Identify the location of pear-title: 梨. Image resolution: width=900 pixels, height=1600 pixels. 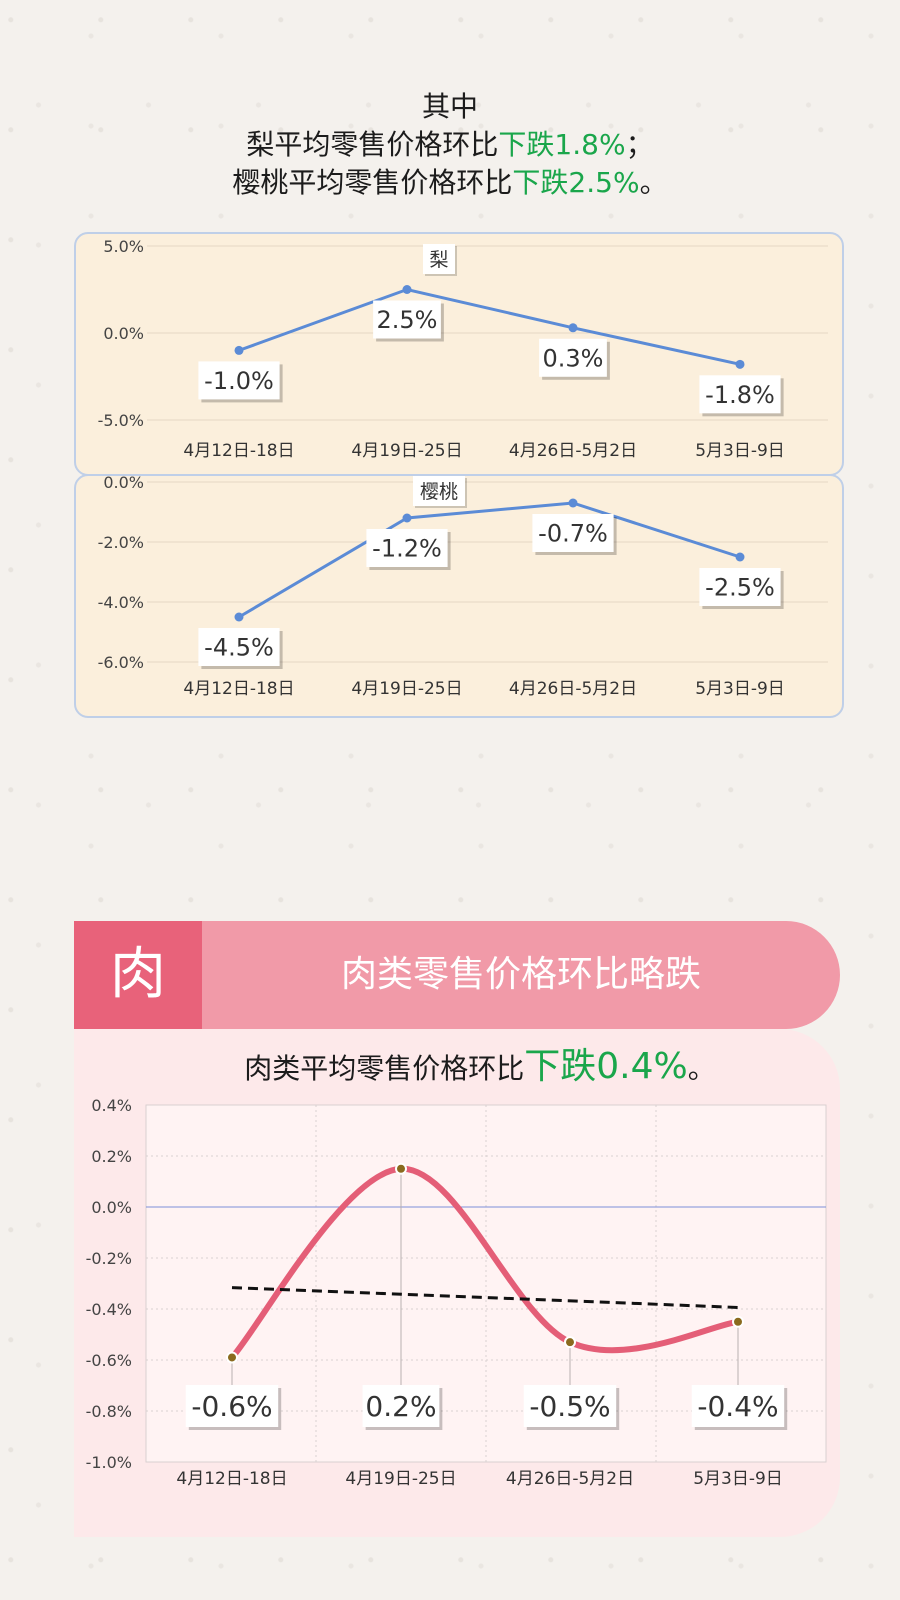
(438, 260).